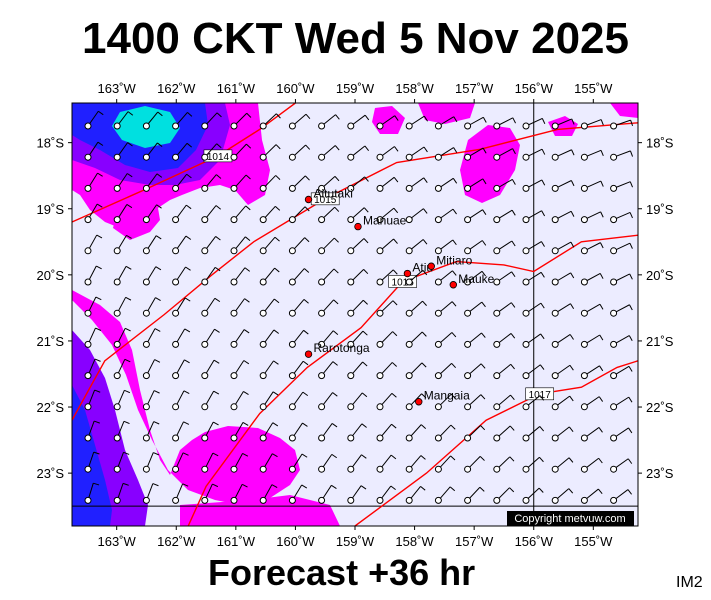 This screenshot has width=711, height=600. What do you see at coordinates (474, 88) in the screenshot?
I see `lon-tick-label: 157˚W` at bounding box center [474, 88].